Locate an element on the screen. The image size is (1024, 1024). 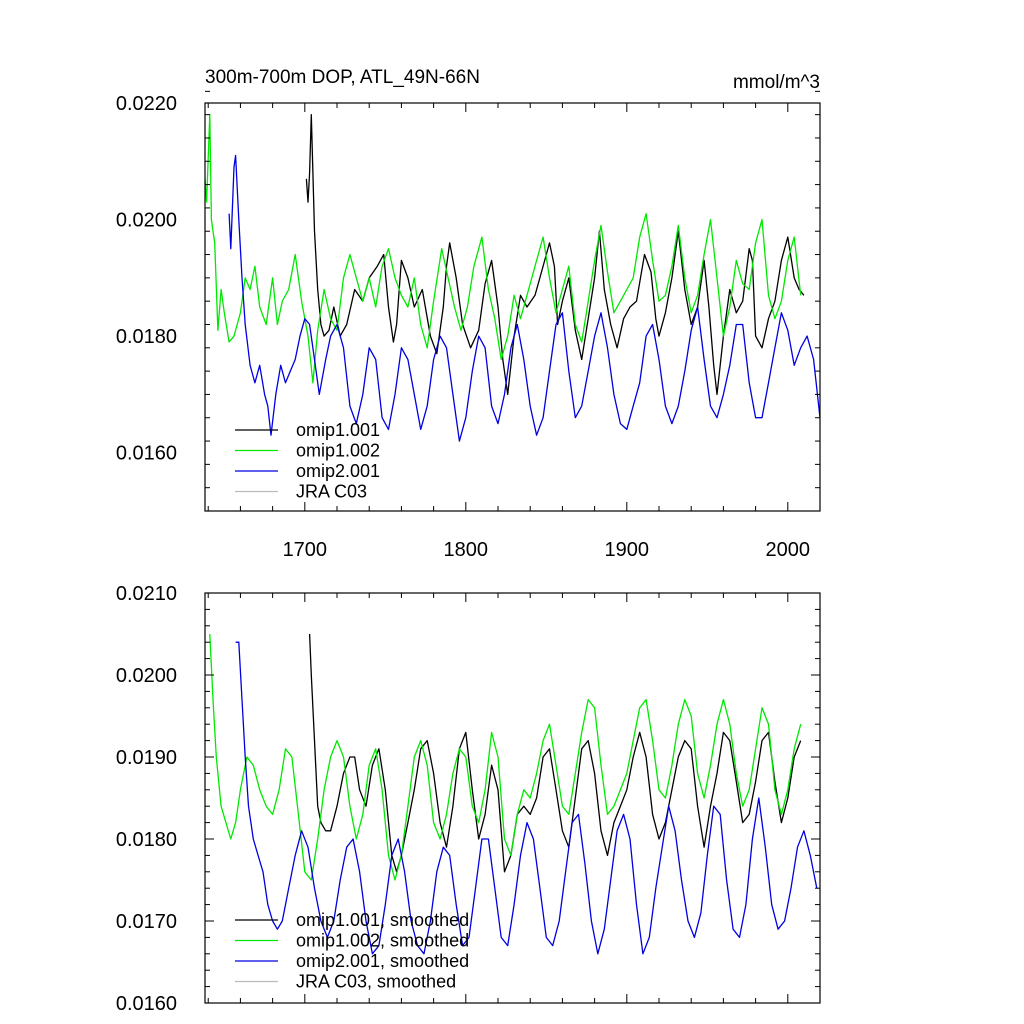
x-tick-label: 2000 is located at coordinates (788, 550).